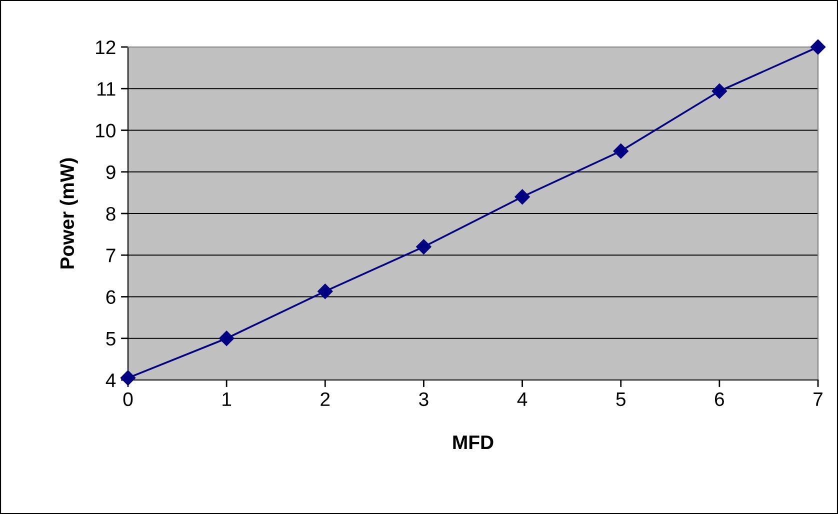 Image resolution: width=838 pixels, height=514 pixels. Describe the element at coordinates (128, 399) in the screenshot. I see `x-tick-label: 0` at that location.